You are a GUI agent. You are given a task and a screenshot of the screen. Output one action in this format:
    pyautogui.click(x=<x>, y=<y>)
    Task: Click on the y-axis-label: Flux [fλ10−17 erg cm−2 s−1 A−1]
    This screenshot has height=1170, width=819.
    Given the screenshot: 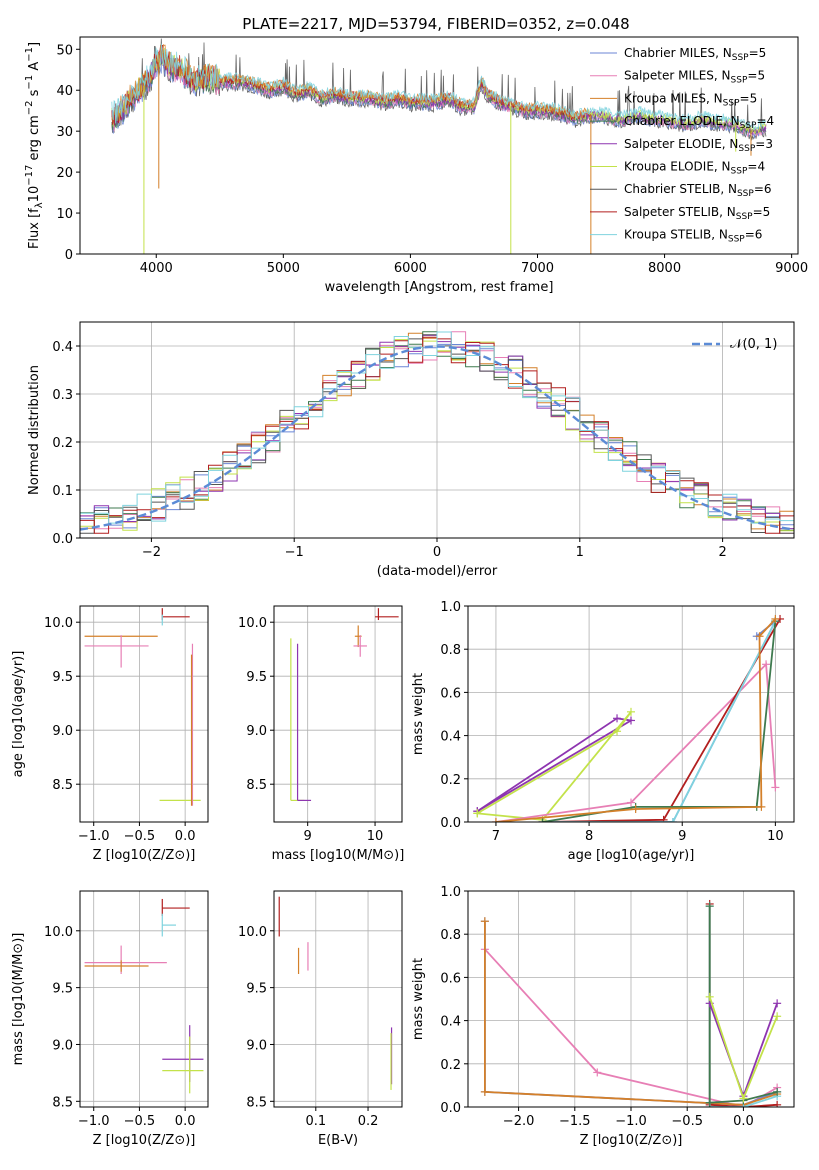 What is the action you would take?
    pyautogui.click(x=34, y=145)
    